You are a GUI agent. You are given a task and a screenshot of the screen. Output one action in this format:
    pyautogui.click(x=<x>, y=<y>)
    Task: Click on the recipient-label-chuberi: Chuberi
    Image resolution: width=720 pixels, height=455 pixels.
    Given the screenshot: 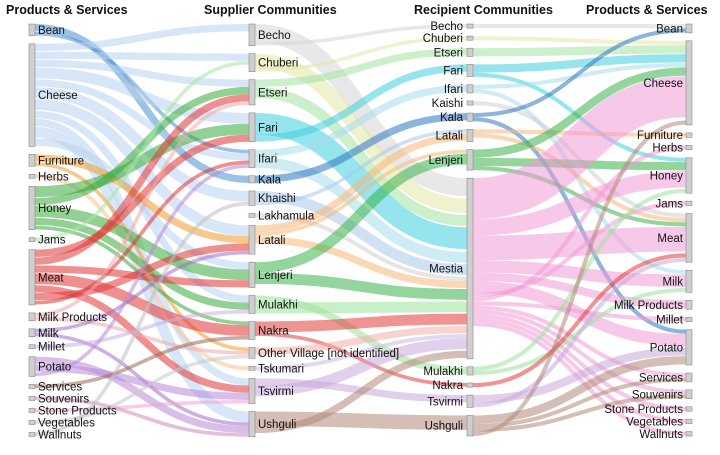 What is the action you would take?
    pyautogui.click(x=443, y=39)
    